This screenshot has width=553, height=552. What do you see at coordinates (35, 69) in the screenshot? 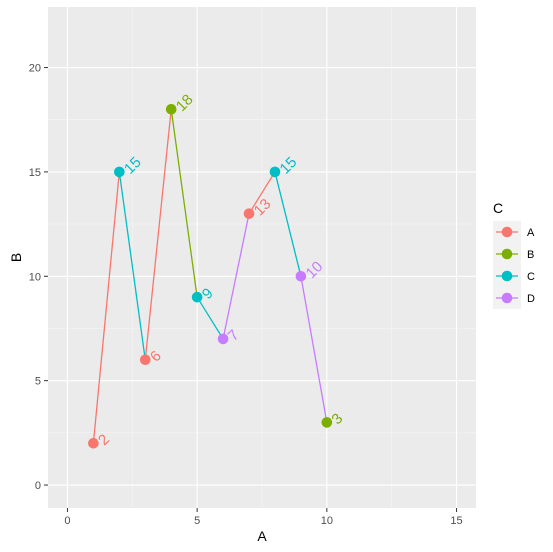
I see `y-tick-label: 20` at bounding box center [35, 69].